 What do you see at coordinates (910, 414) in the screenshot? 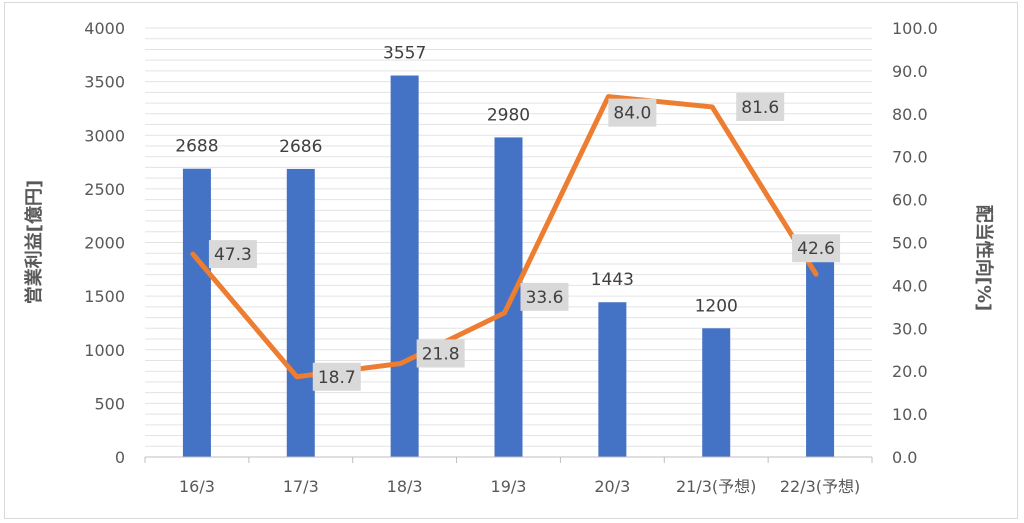
I see `y2-tick-label: 10.0` at bounding box center [910, 414].